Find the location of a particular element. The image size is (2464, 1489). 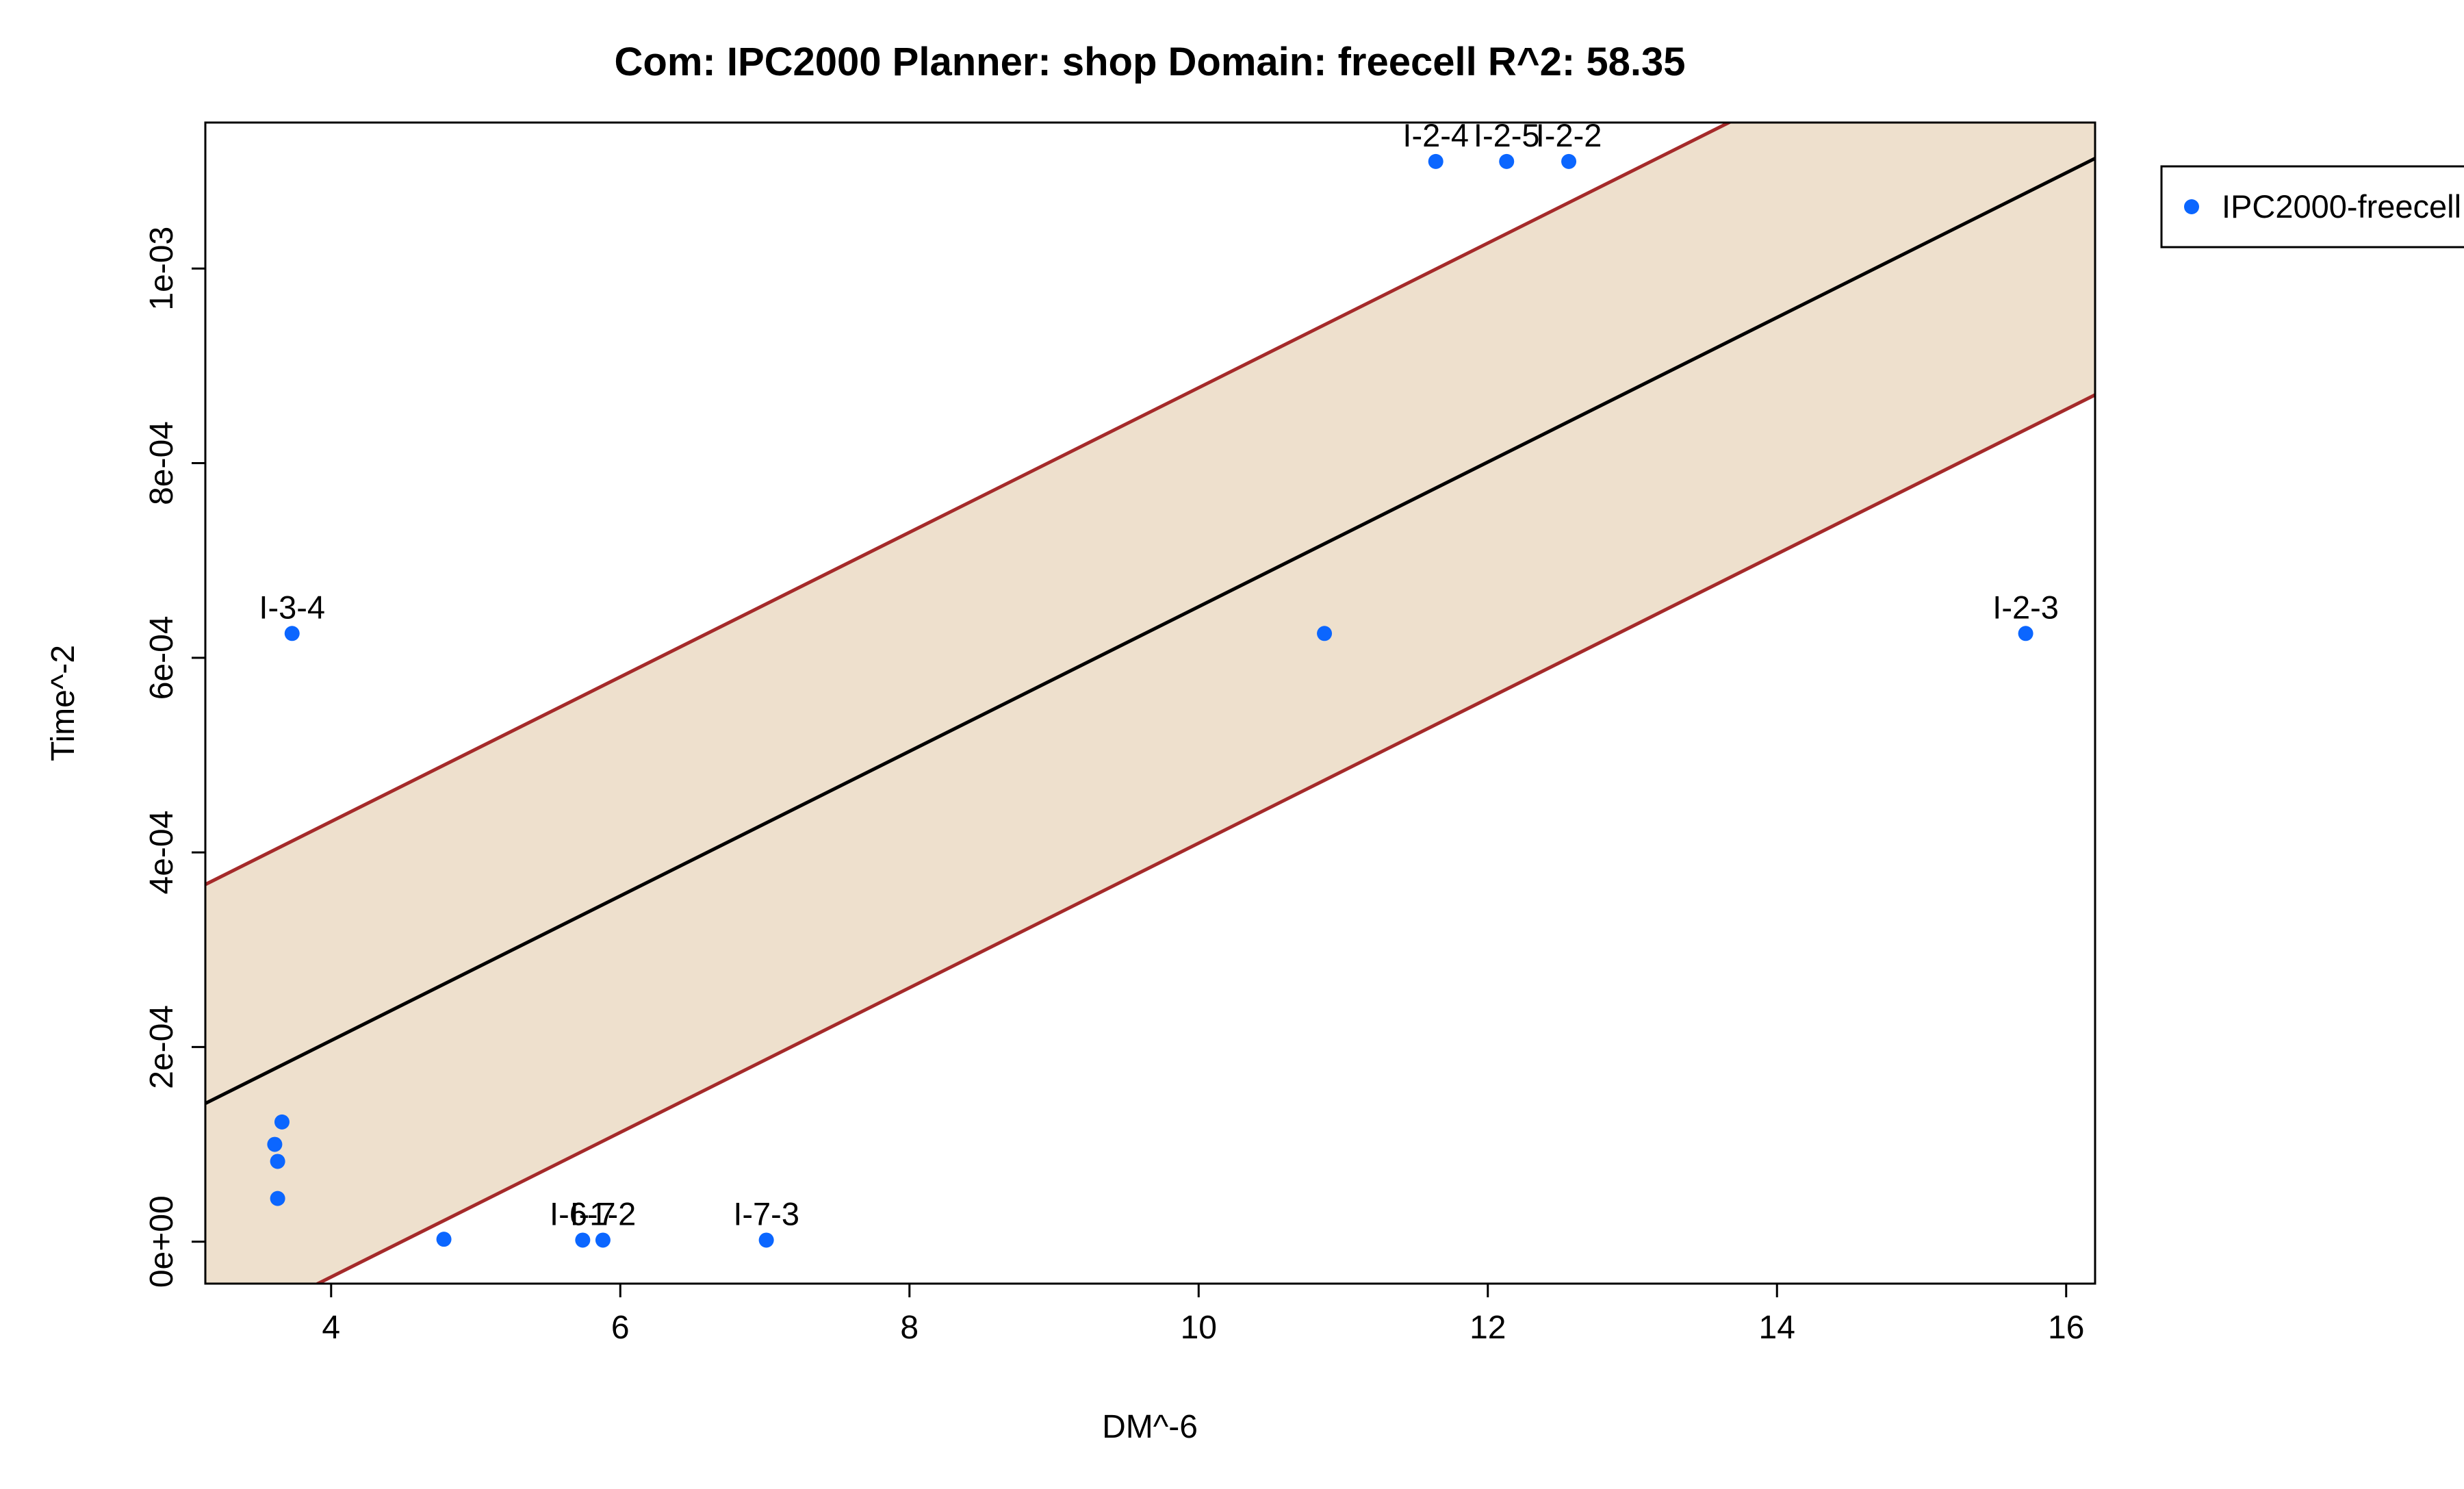

legend-marker is located at coordinates (2191, 206).